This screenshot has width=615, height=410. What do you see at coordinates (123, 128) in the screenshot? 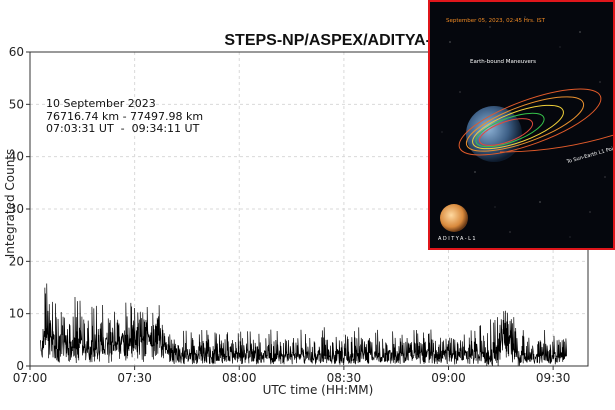
I see `annotation-time-range: 07:03:31 UT - 09:34:11 UT` at bounding box center [123, 128].